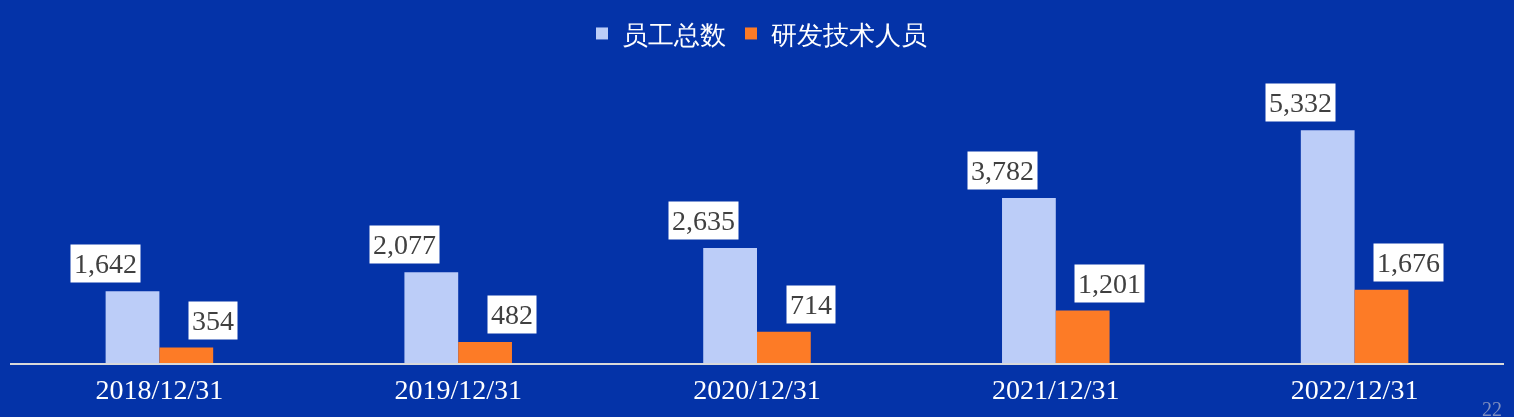  What do you see at coordinates (757, 389) in the screenshot?
I see `x-tick-label: 2020/12/31` at bounding box center [757, 389].